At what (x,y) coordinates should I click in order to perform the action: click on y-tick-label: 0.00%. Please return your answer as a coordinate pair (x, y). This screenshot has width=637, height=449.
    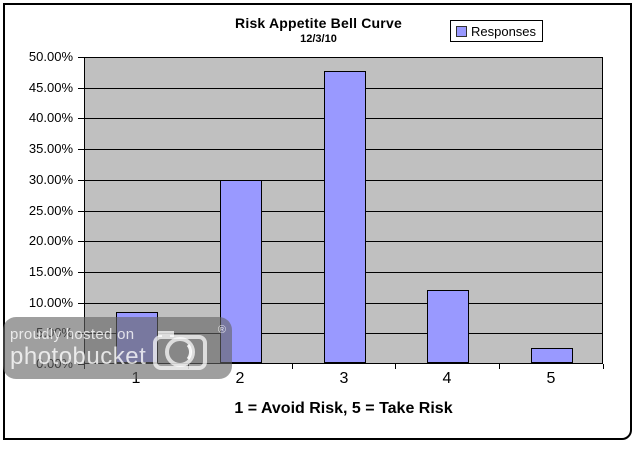
    Looking at the image, I should click on (54, 363).